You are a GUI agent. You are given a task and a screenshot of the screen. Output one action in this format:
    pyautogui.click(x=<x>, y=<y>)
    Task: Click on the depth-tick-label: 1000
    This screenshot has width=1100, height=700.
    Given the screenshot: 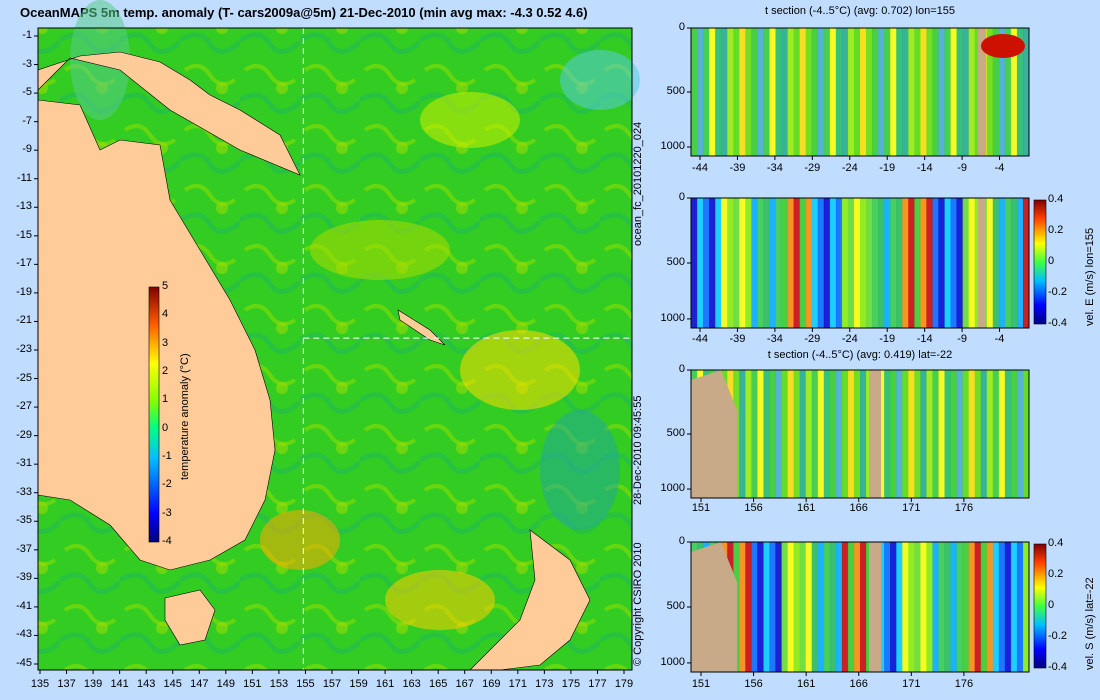 What is the action you would take?
    pyautogui.click(x=672, y=317)
    